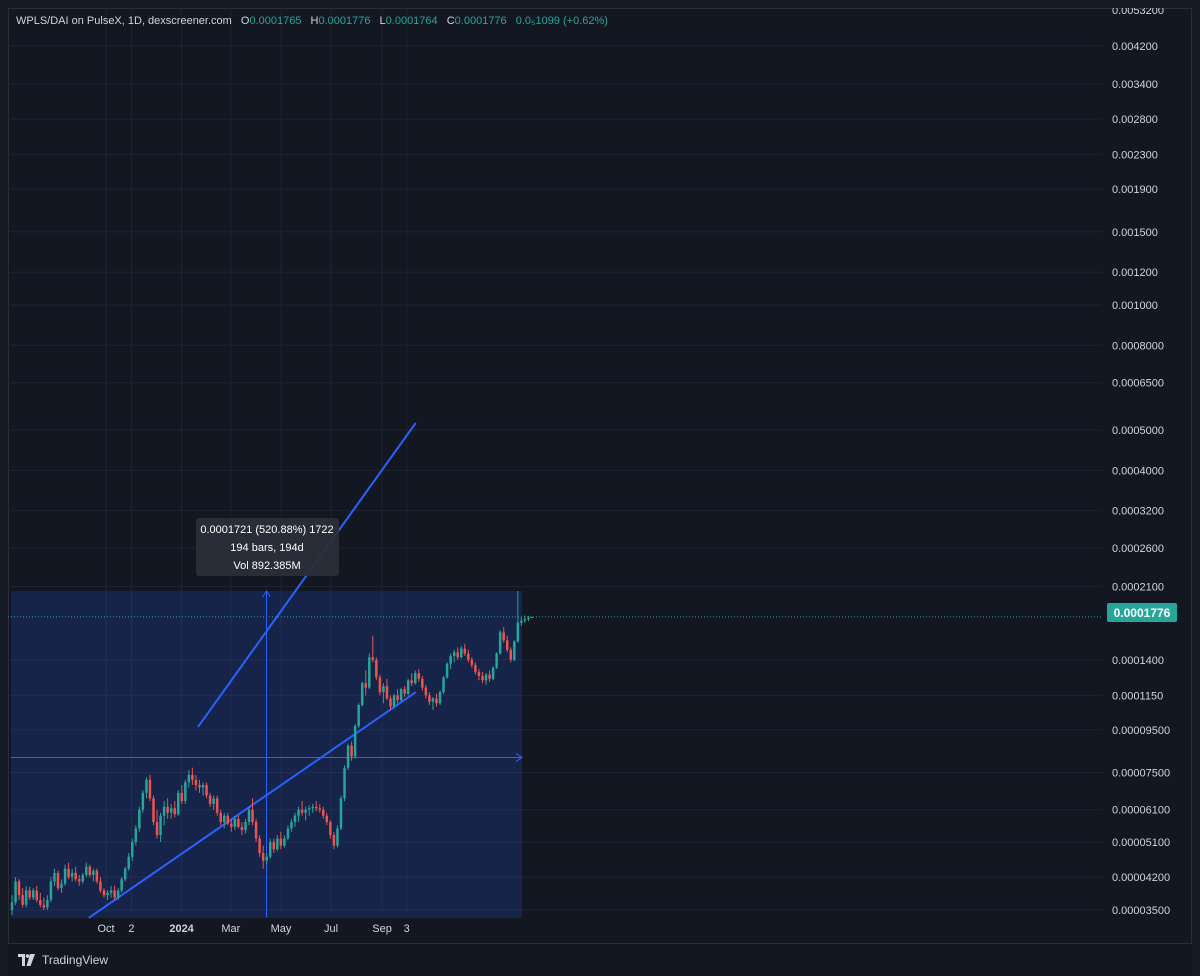 The height and width of the screenshot is (976, 1200). What do you see at coordinates (1141, 773) in the screenshot?
I see `y-tick-label: 0.00007500` at bounding box center [1141, 773].